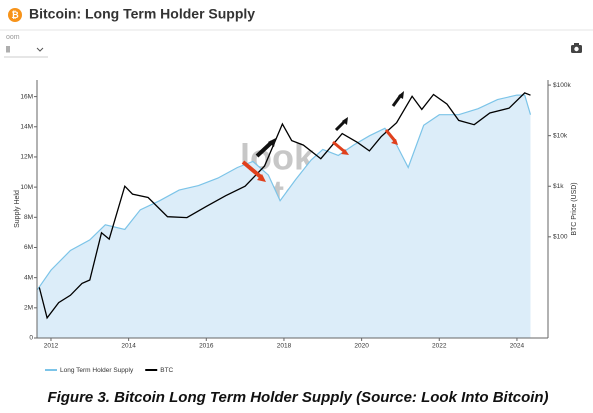 Image resolution: width=593 pixels, height=413 pixels. I want to click on y-tick-label: 10M, so click(26, 187).